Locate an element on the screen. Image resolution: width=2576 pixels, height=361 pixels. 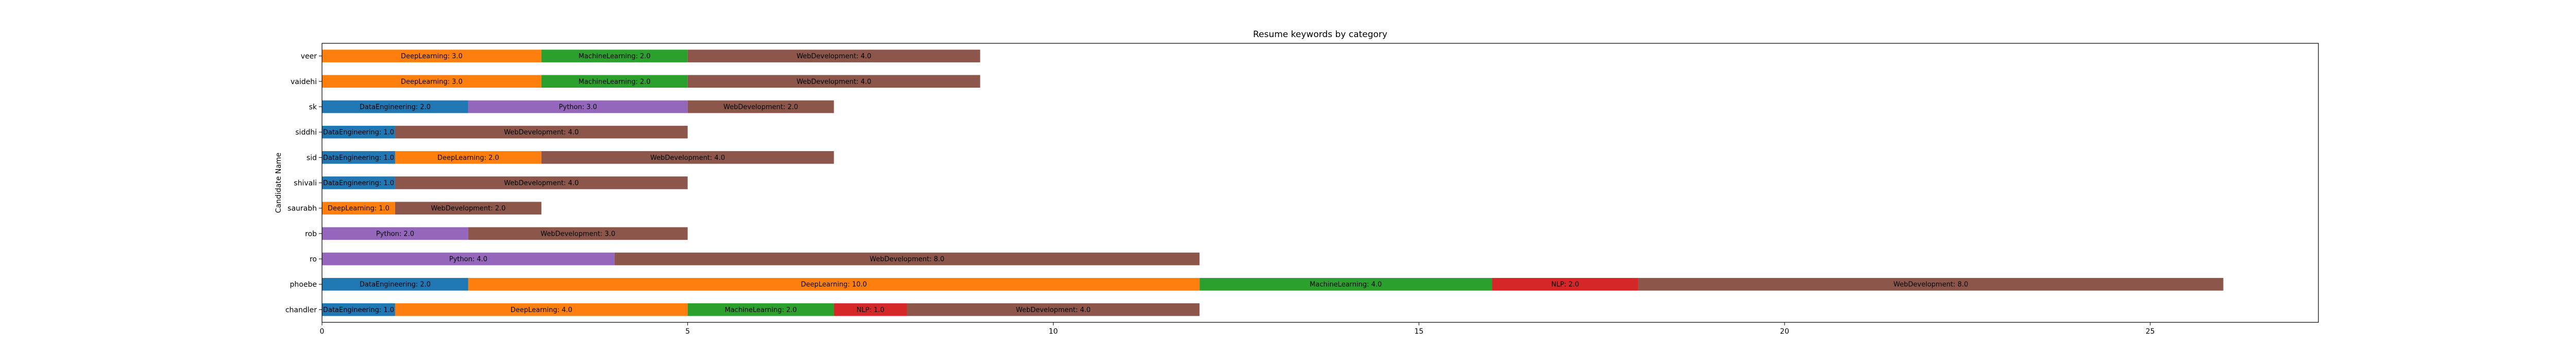
y-tick-label: ro is located at coordinates (313, 259).